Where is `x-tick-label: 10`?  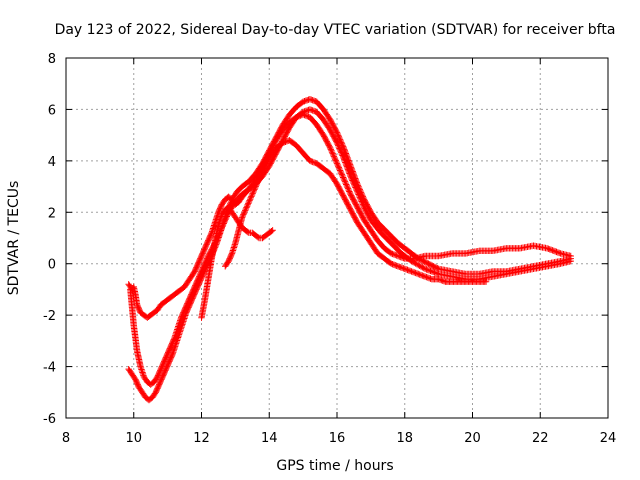
x-tick-label: 10 is located at coordinates (133, 438).